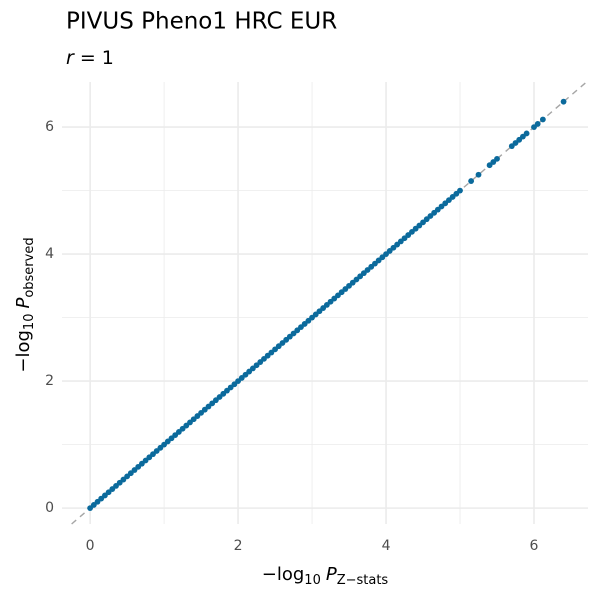 This screenshot has height=600, width=600. What do you see at coordinates (94, 58) in the screenshot?
I see `subtitle-rest: = 1` at bounding box center [94, 58].